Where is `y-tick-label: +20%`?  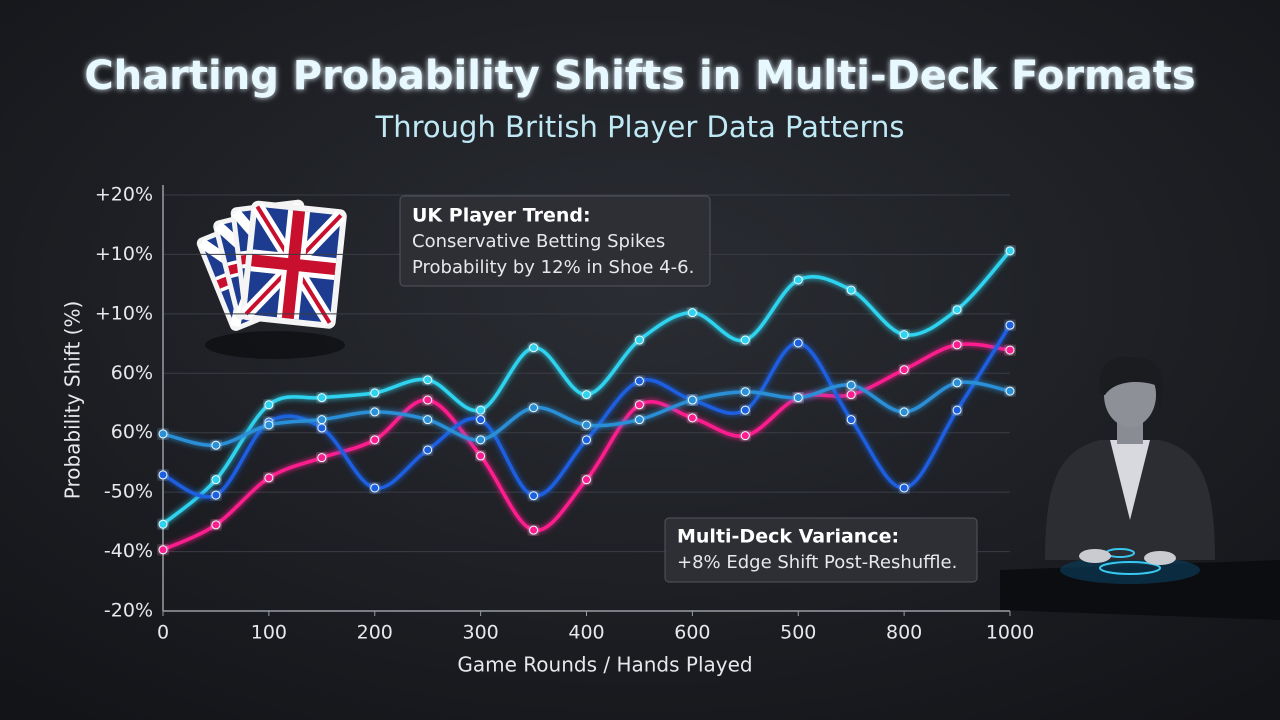
y-tick-label: +20% is located at coordinates (124, 195).